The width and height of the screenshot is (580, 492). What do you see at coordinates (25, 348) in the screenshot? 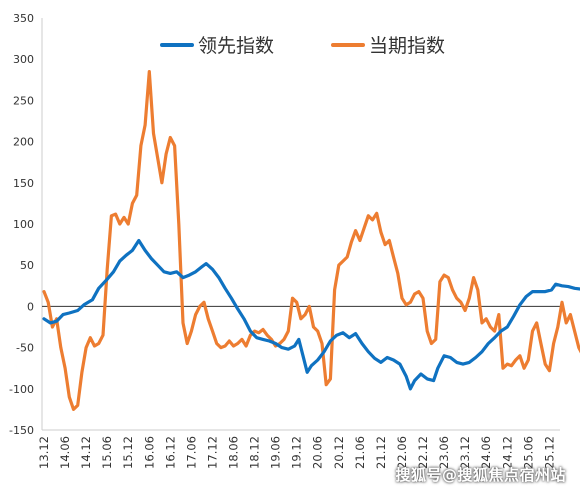
I see `y-tick-label: -50` at bounding box center [25, 348].